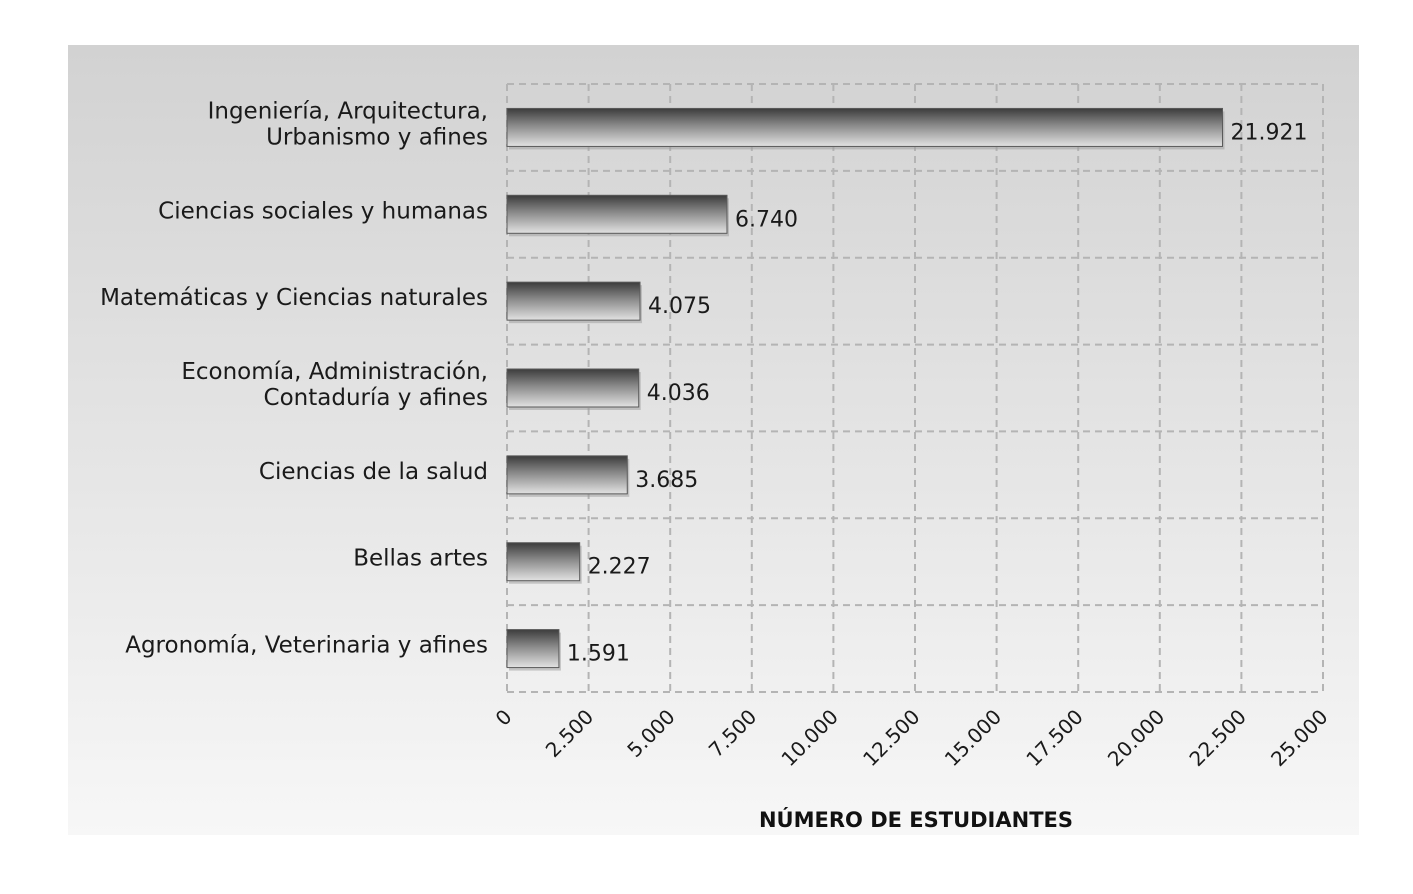  I want to click on x-tick-label: 10.000, so click(809, 738).